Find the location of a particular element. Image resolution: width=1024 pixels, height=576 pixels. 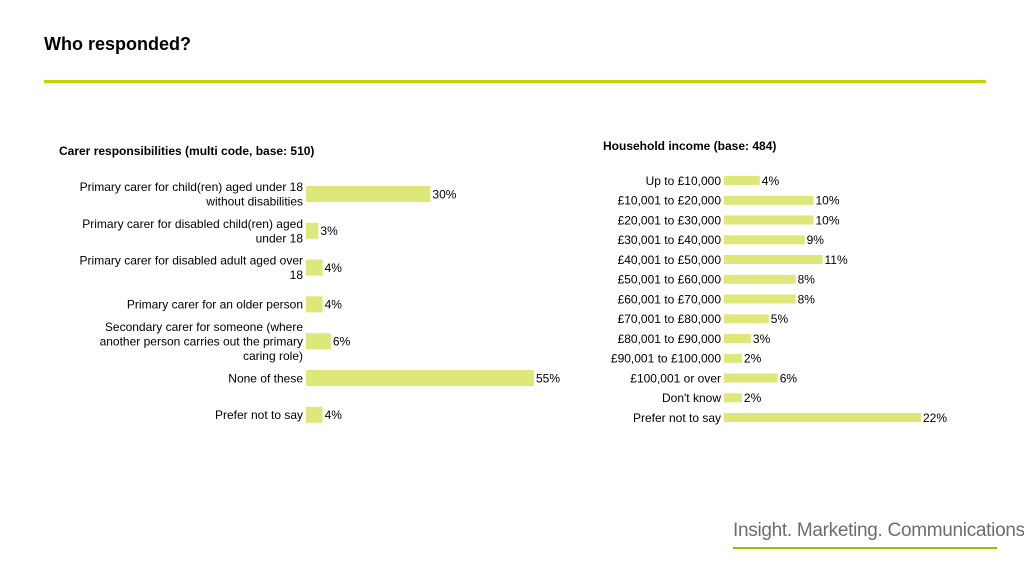

income-row: £40,001 to £50,000 11% is located at coordinates (733, 260).